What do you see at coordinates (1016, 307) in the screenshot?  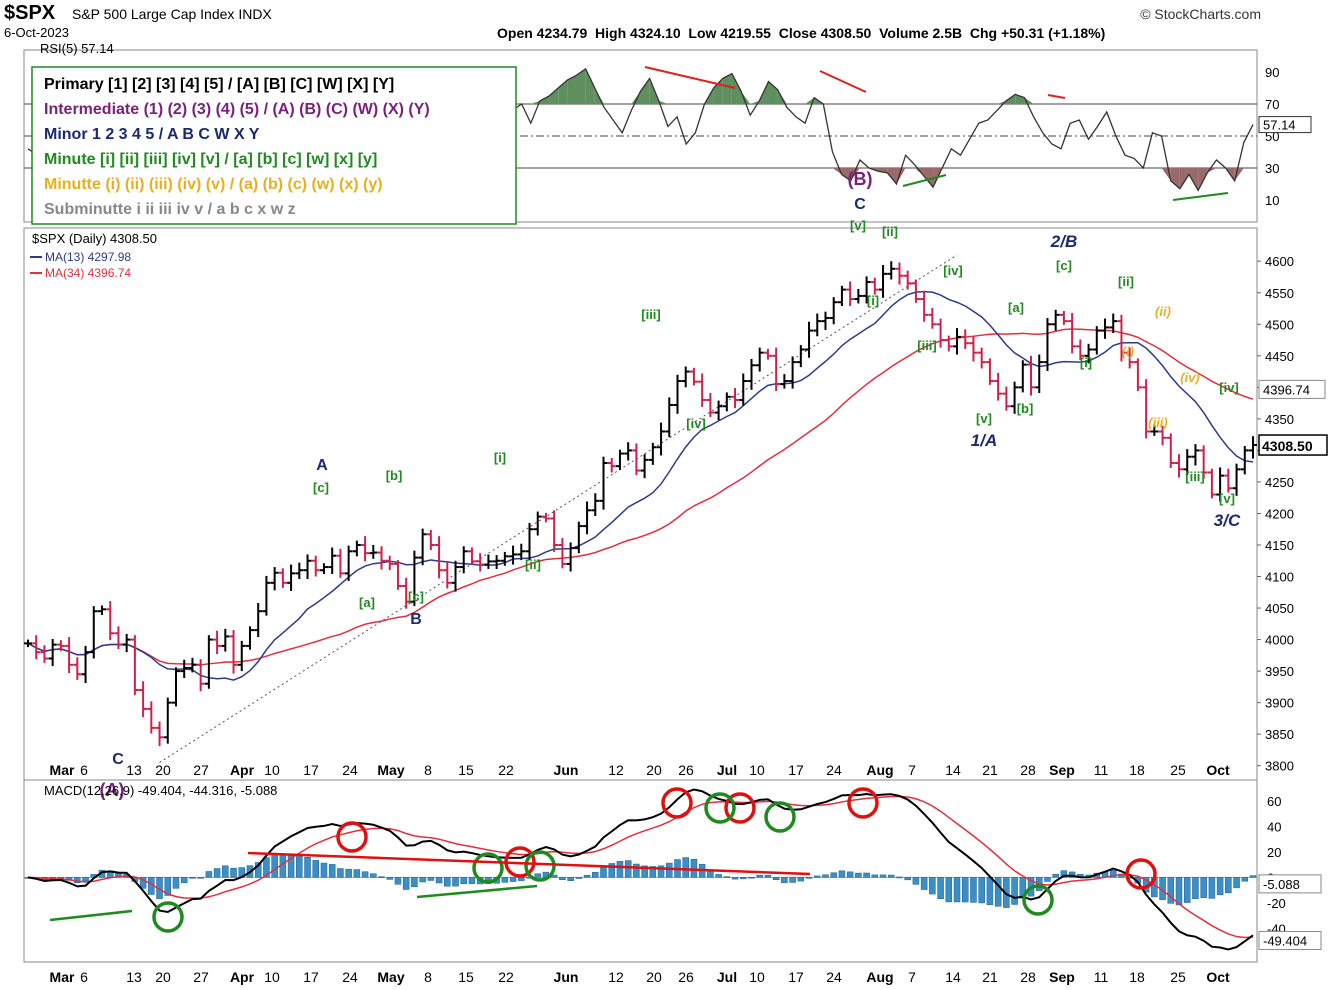 I see `wave-label: [a]` at bounding box center [1016, 307].